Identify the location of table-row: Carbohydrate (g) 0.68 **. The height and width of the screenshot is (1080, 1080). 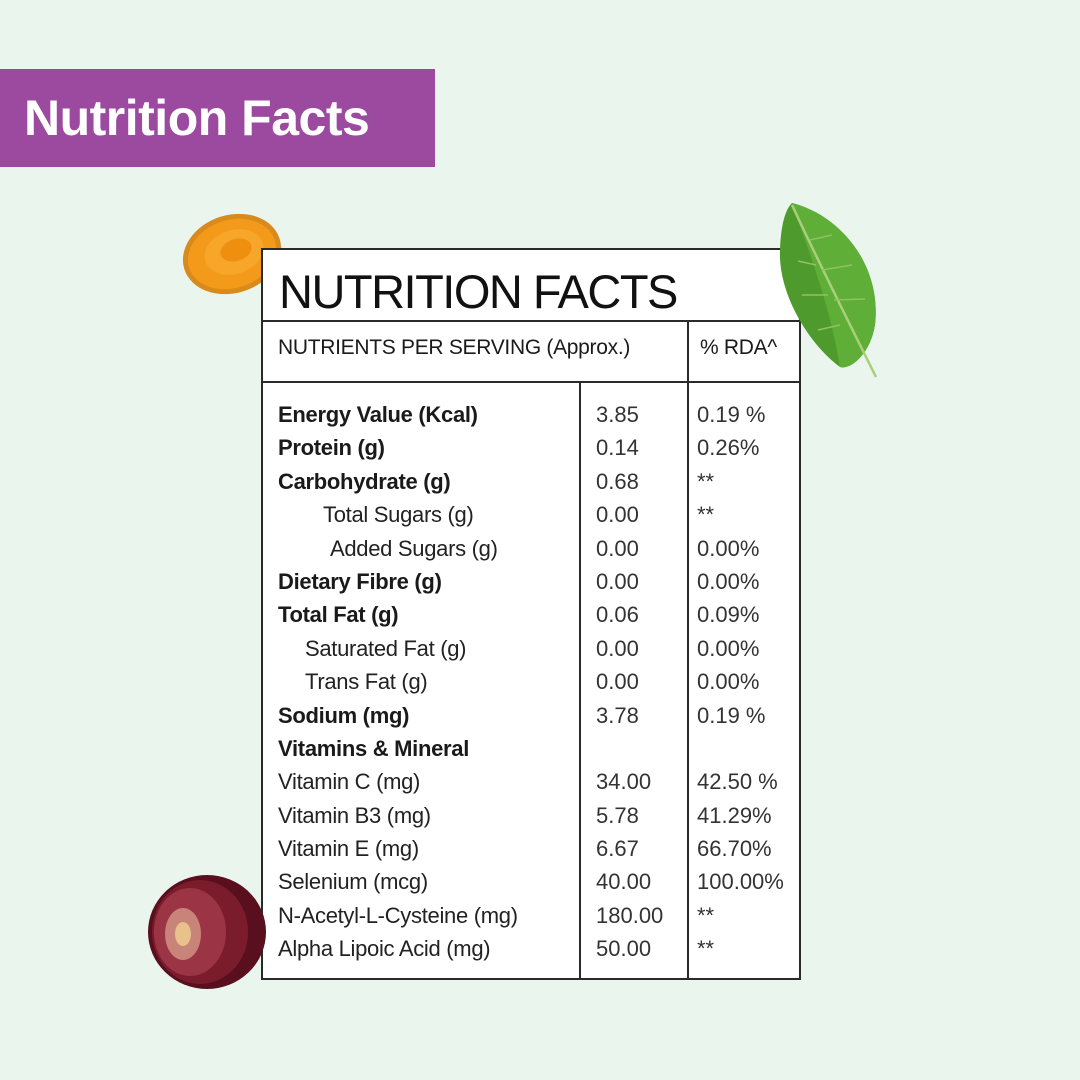
(531, 483).